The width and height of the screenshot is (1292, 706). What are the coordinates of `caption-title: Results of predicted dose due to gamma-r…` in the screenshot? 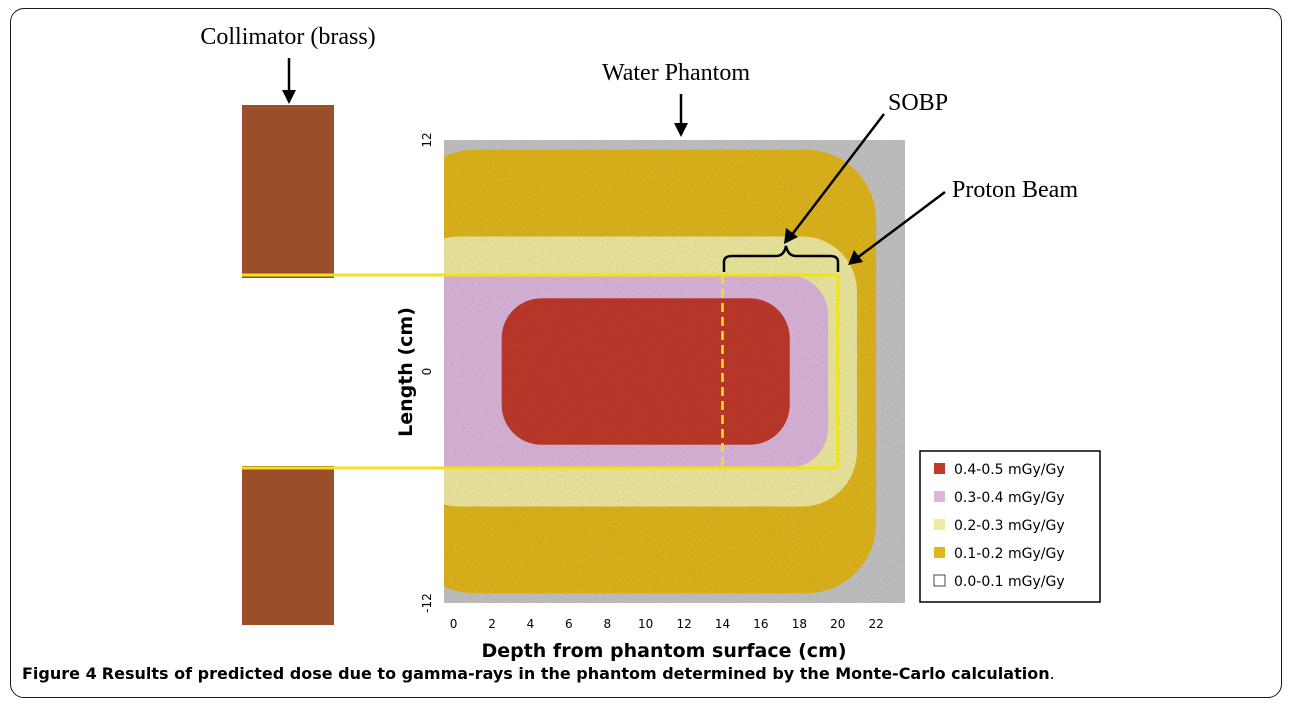 It's located at (575, 673).